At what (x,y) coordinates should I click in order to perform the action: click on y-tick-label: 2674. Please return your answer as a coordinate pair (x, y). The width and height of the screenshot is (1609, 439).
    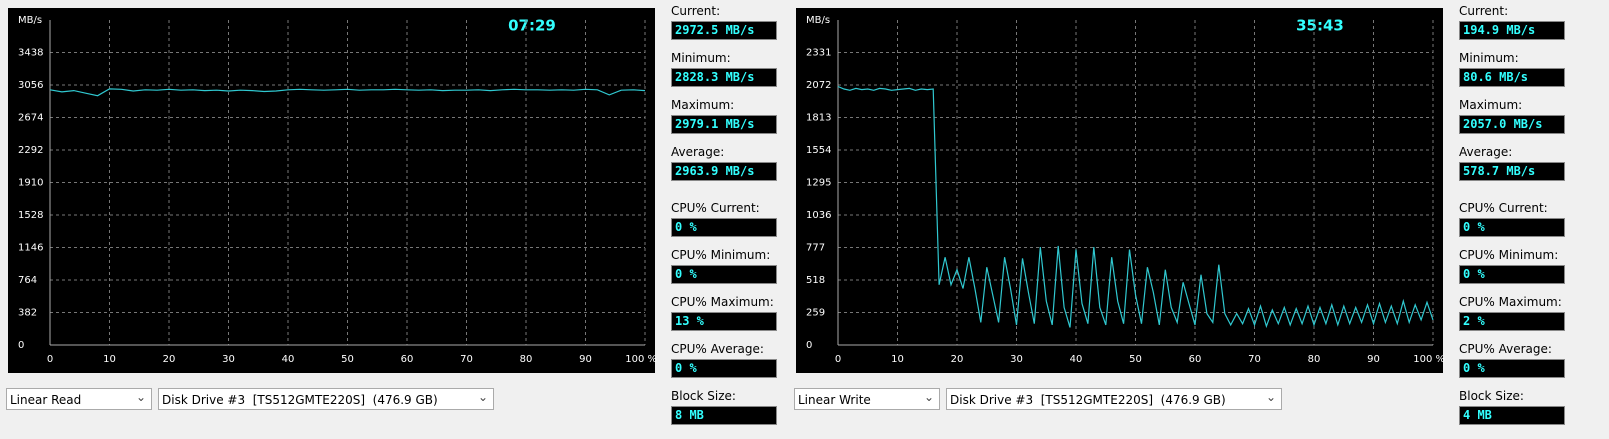
    Looking at the image, I should click on (30, 118).